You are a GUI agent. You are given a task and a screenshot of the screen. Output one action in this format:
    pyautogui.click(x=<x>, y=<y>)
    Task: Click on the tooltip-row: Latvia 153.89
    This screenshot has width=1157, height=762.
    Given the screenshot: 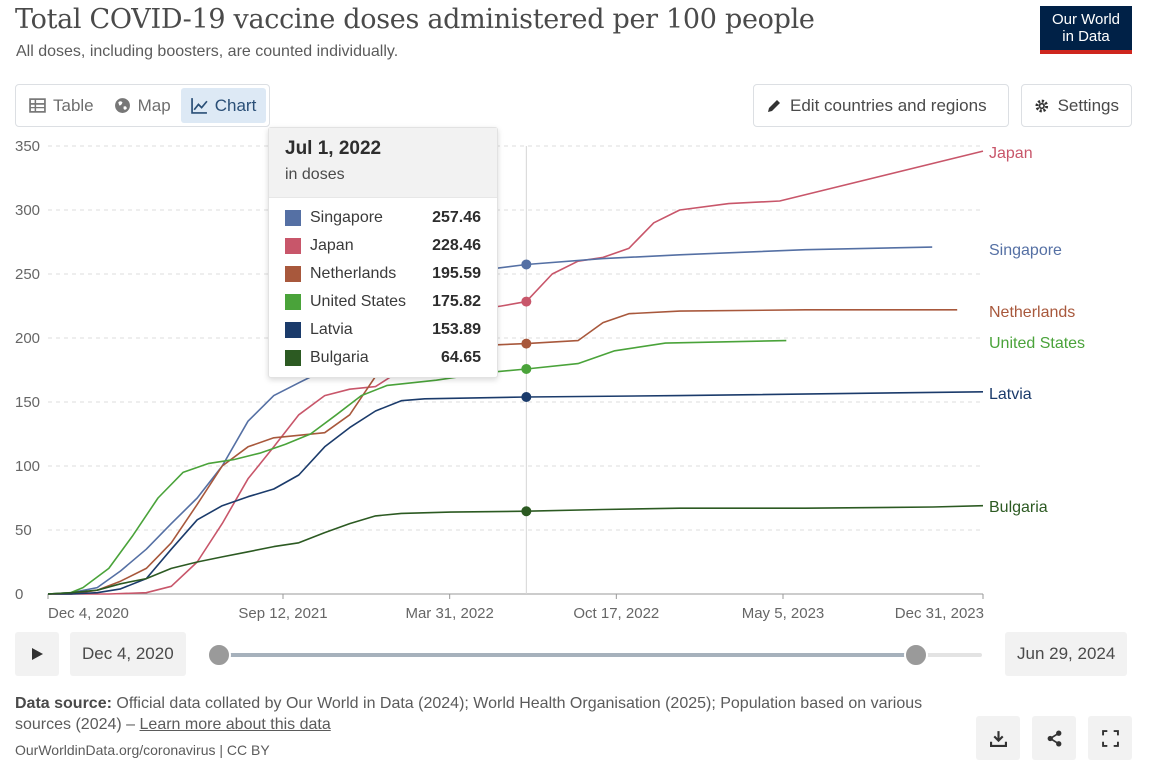 What is the action you would take?
    pyautogui.click(x=383, y=330)
    